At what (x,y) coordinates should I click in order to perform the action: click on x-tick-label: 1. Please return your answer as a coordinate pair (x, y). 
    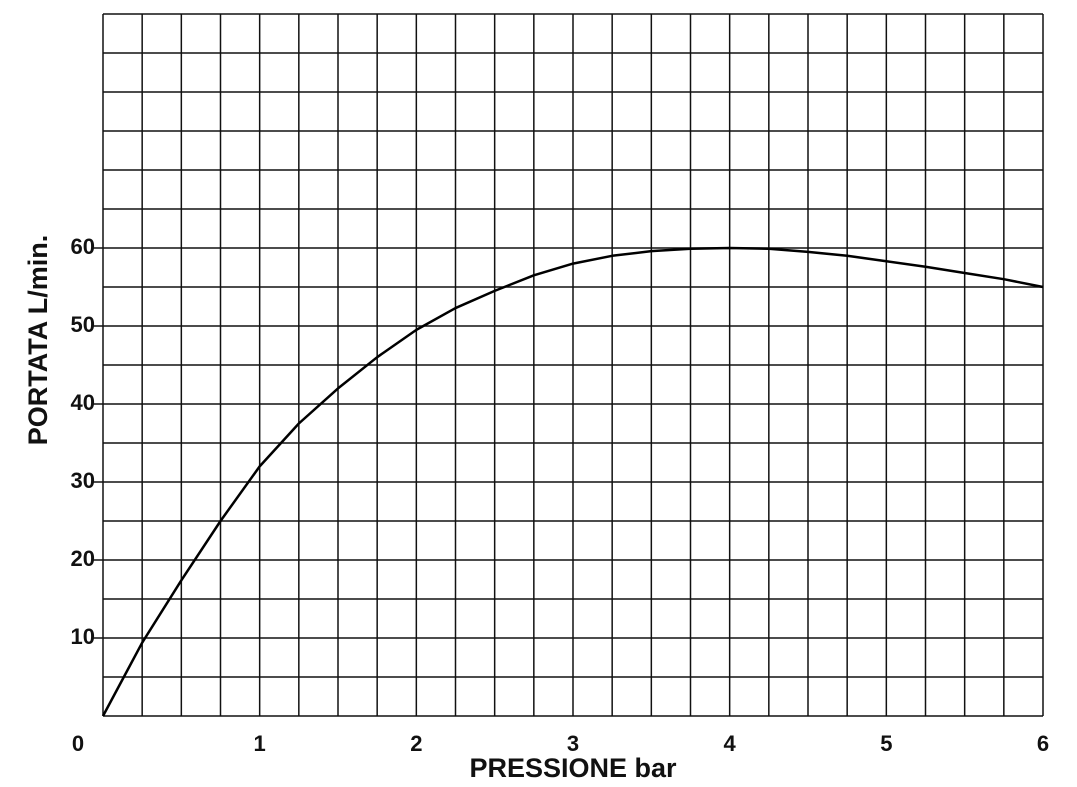
    Looking at the image, I should click on (260, 743).